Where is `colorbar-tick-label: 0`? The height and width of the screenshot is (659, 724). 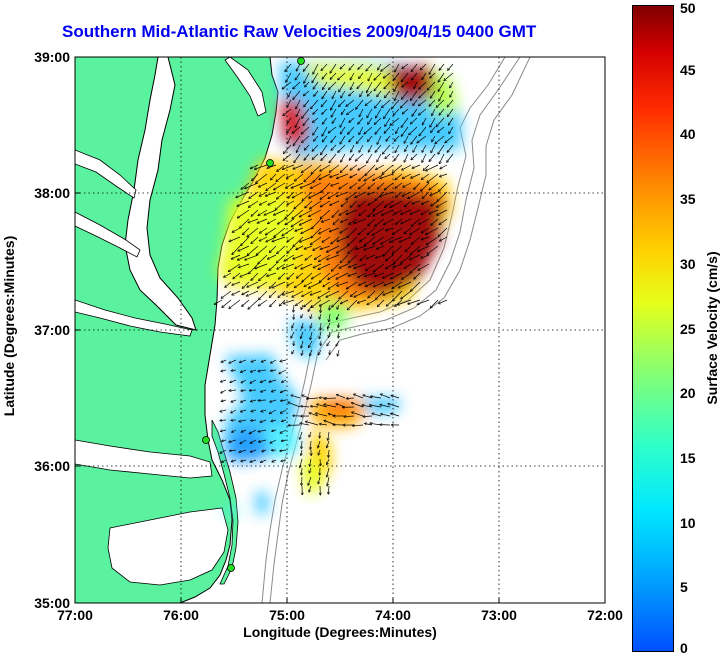
colorbar-tick-label: 0 is located at coordinates (684, 648).